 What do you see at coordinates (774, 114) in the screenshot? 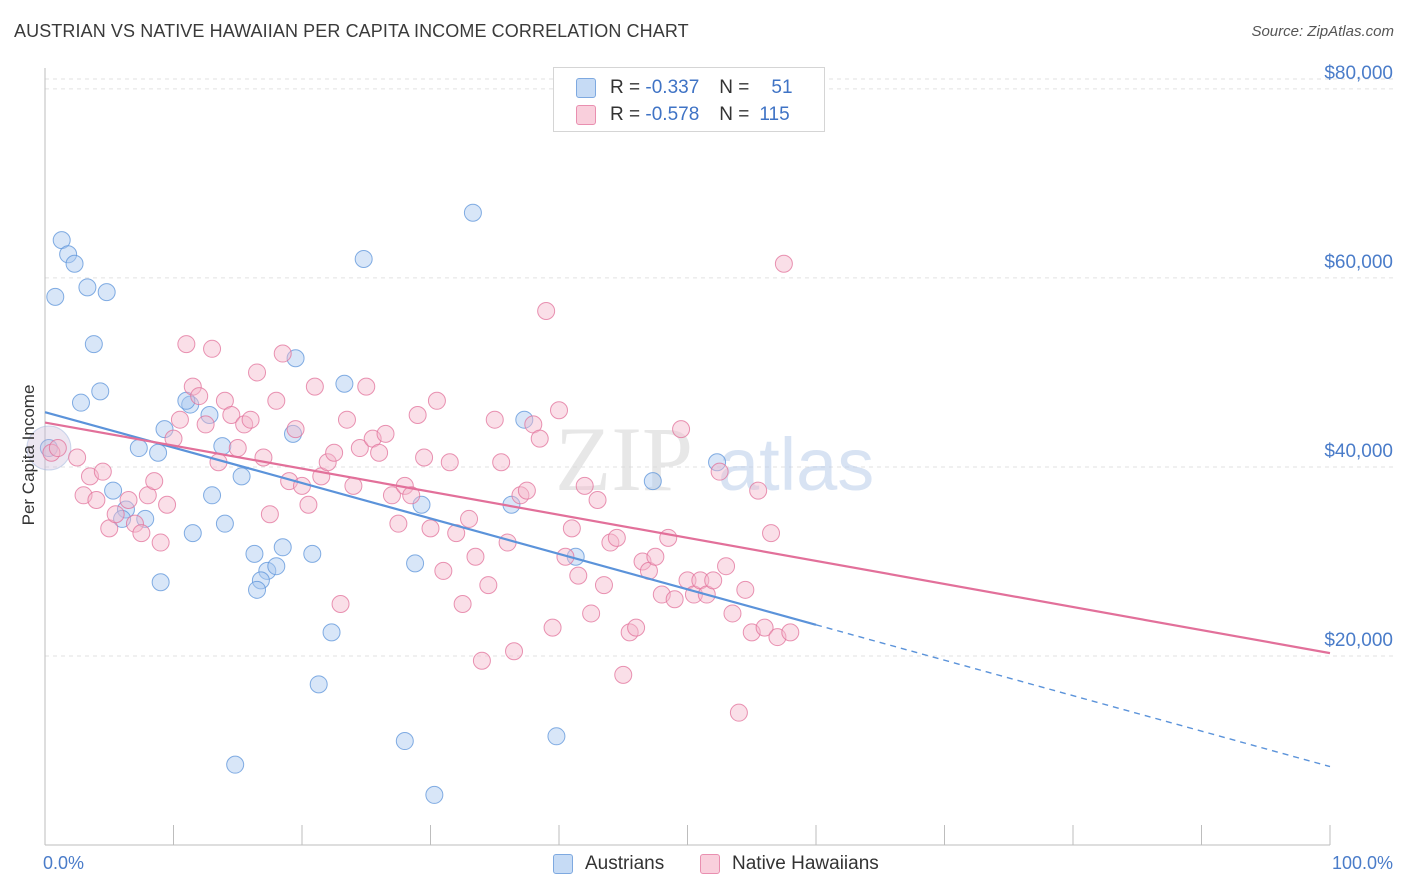
I see `legend-n-value: 115` at bounding box center [774, 114].